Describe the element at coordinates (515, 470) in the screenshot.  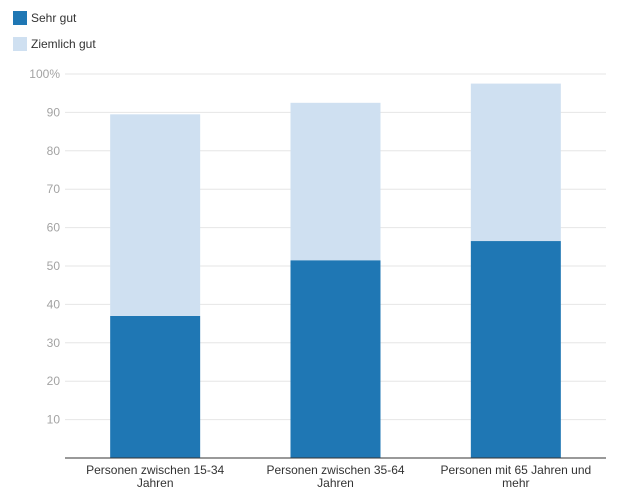
I see `x-category-label: Personen mit 65 Jahren und` at that location.